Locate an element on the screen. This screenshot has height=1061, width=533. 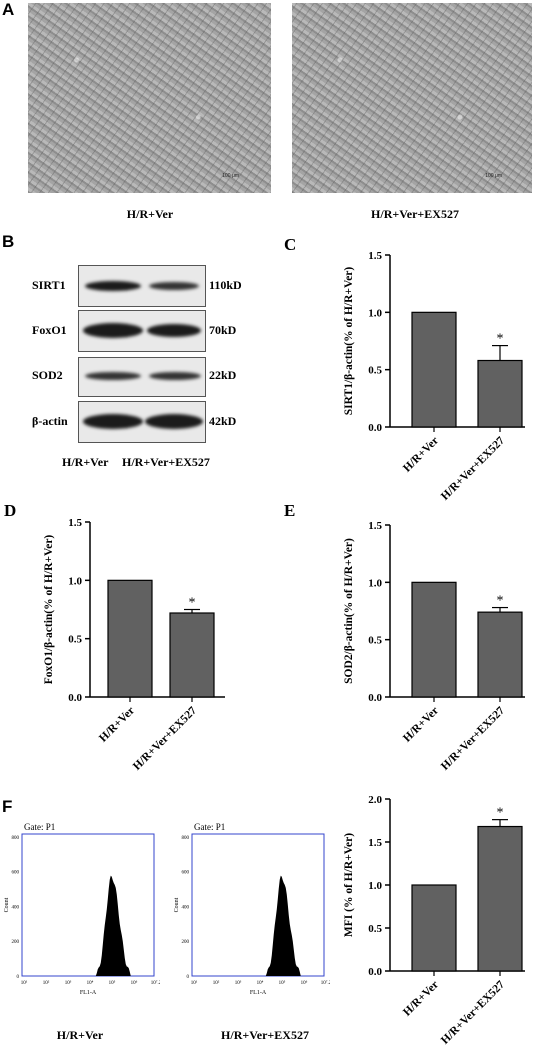
caption-a-right: H/R+Ver+EX527 is located at coordinates (415, 214).